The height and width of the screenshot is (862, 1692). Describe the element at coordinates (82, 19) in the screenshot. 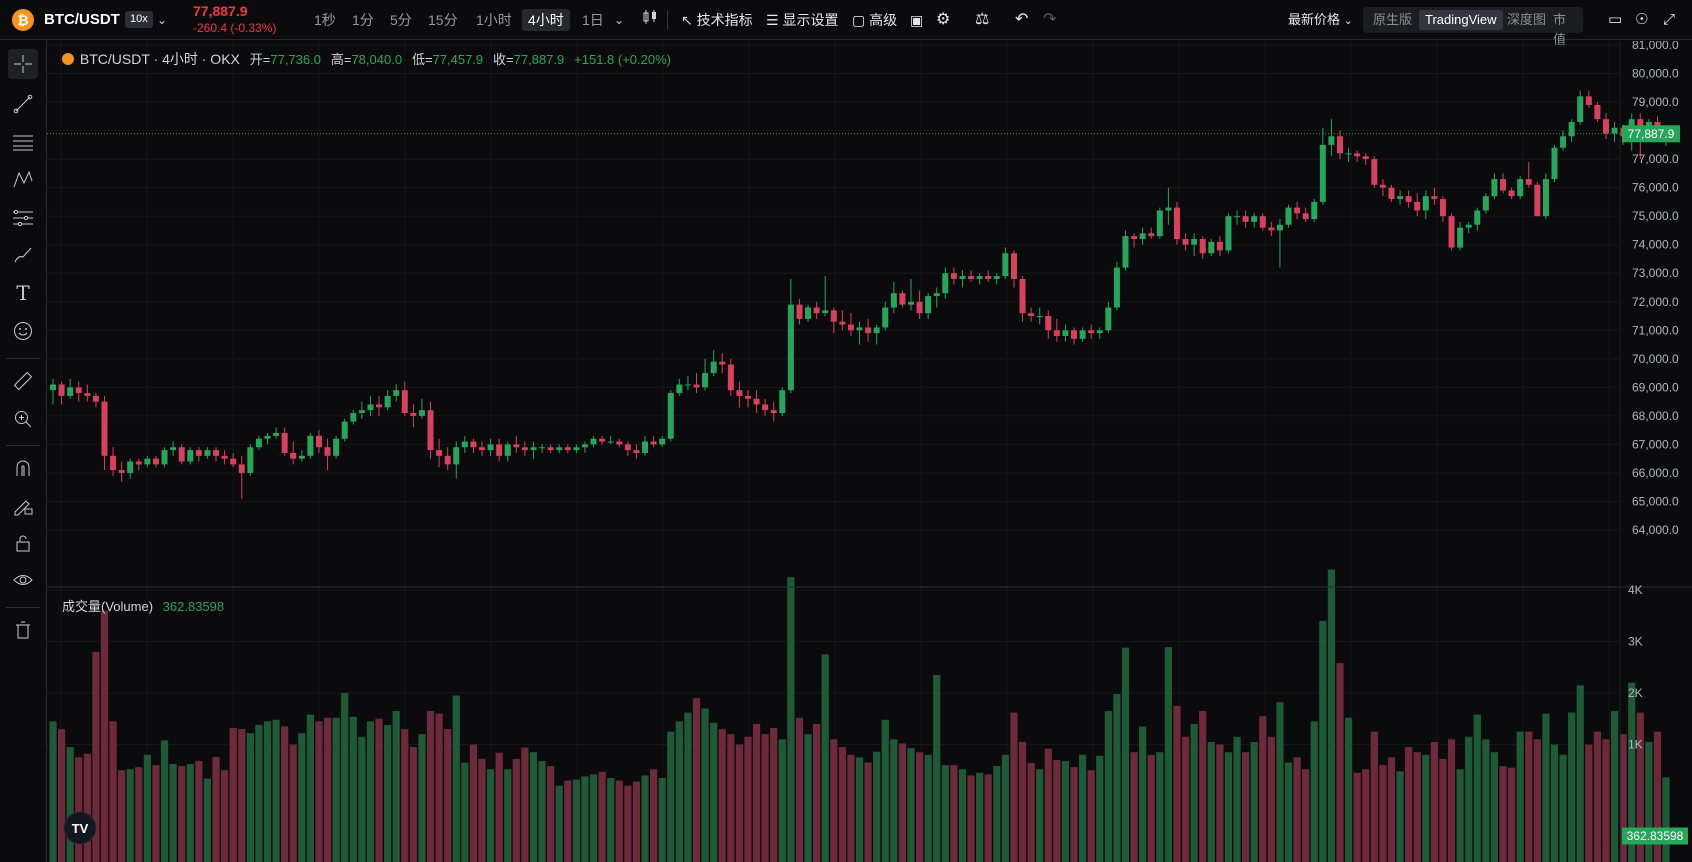

I see `symbol-name: BTC/USDT` at that location.